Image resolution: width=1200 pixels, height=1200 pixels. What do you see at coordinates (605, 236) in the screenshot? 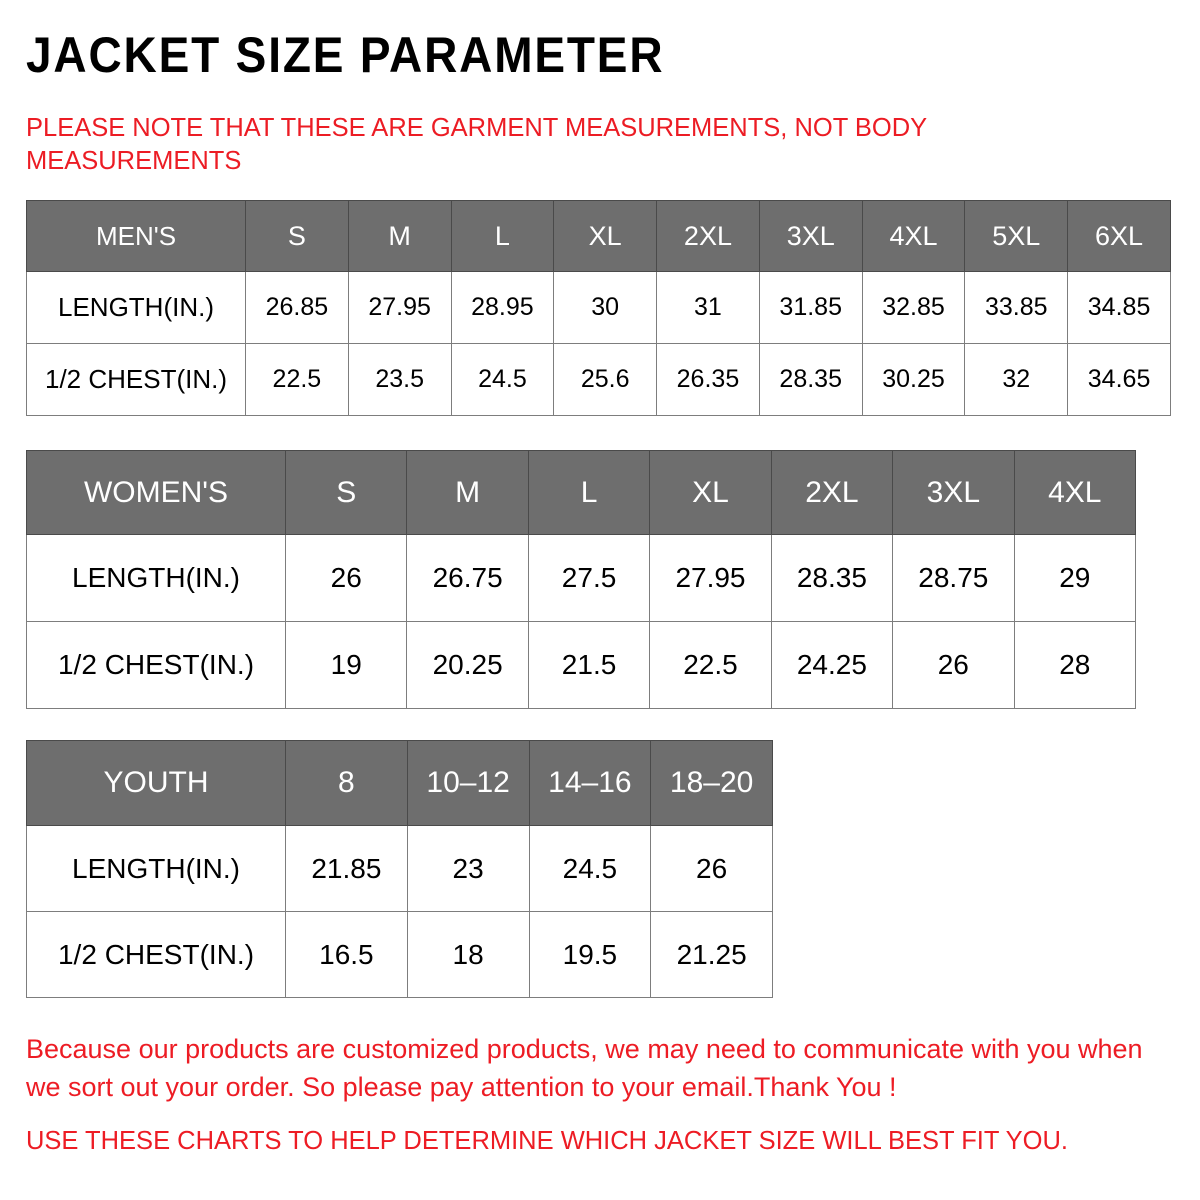
I see `mens-col-xl: XL` at bounding box center [605, 236].